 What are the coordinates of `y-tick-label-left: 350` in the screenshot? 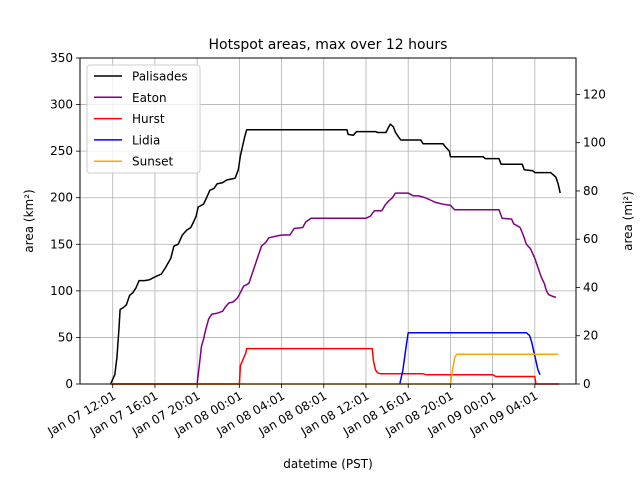 It's located at (61, 58).